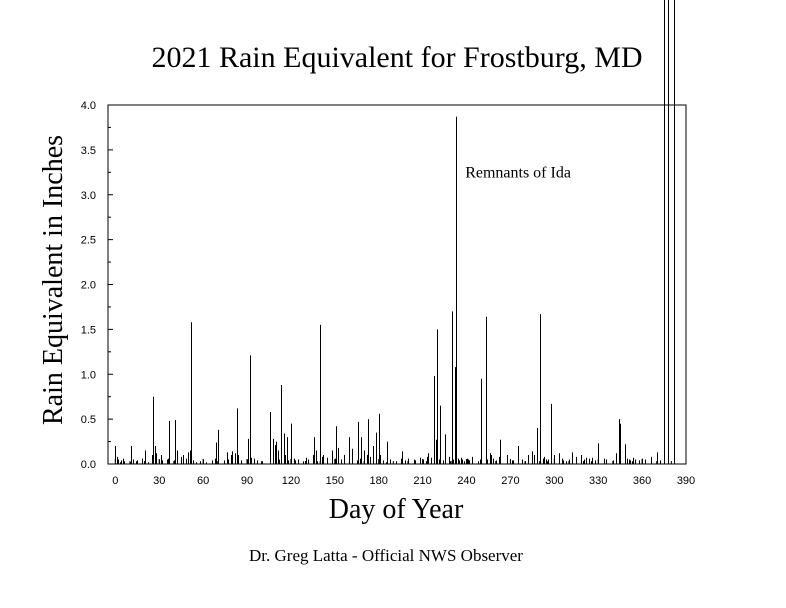 The width and height of the screenshot is (786, 608). I want to click on y-tick-label: 3.5, so click(88, 151).